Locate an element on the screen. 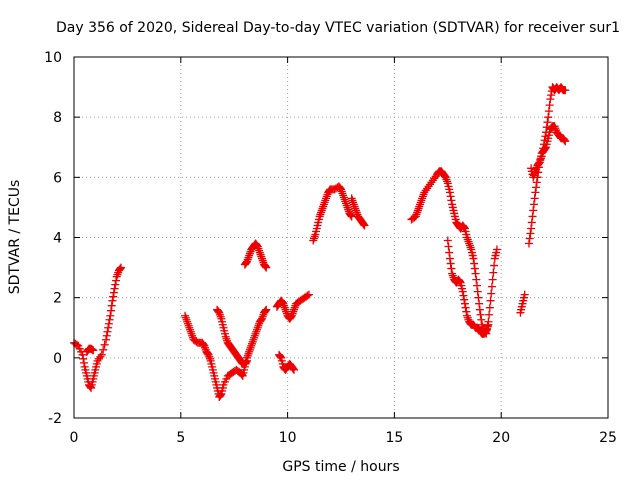 This screenshot has width=640, height=480. x-tick-label: 25 is located at coordinates (608, 438).